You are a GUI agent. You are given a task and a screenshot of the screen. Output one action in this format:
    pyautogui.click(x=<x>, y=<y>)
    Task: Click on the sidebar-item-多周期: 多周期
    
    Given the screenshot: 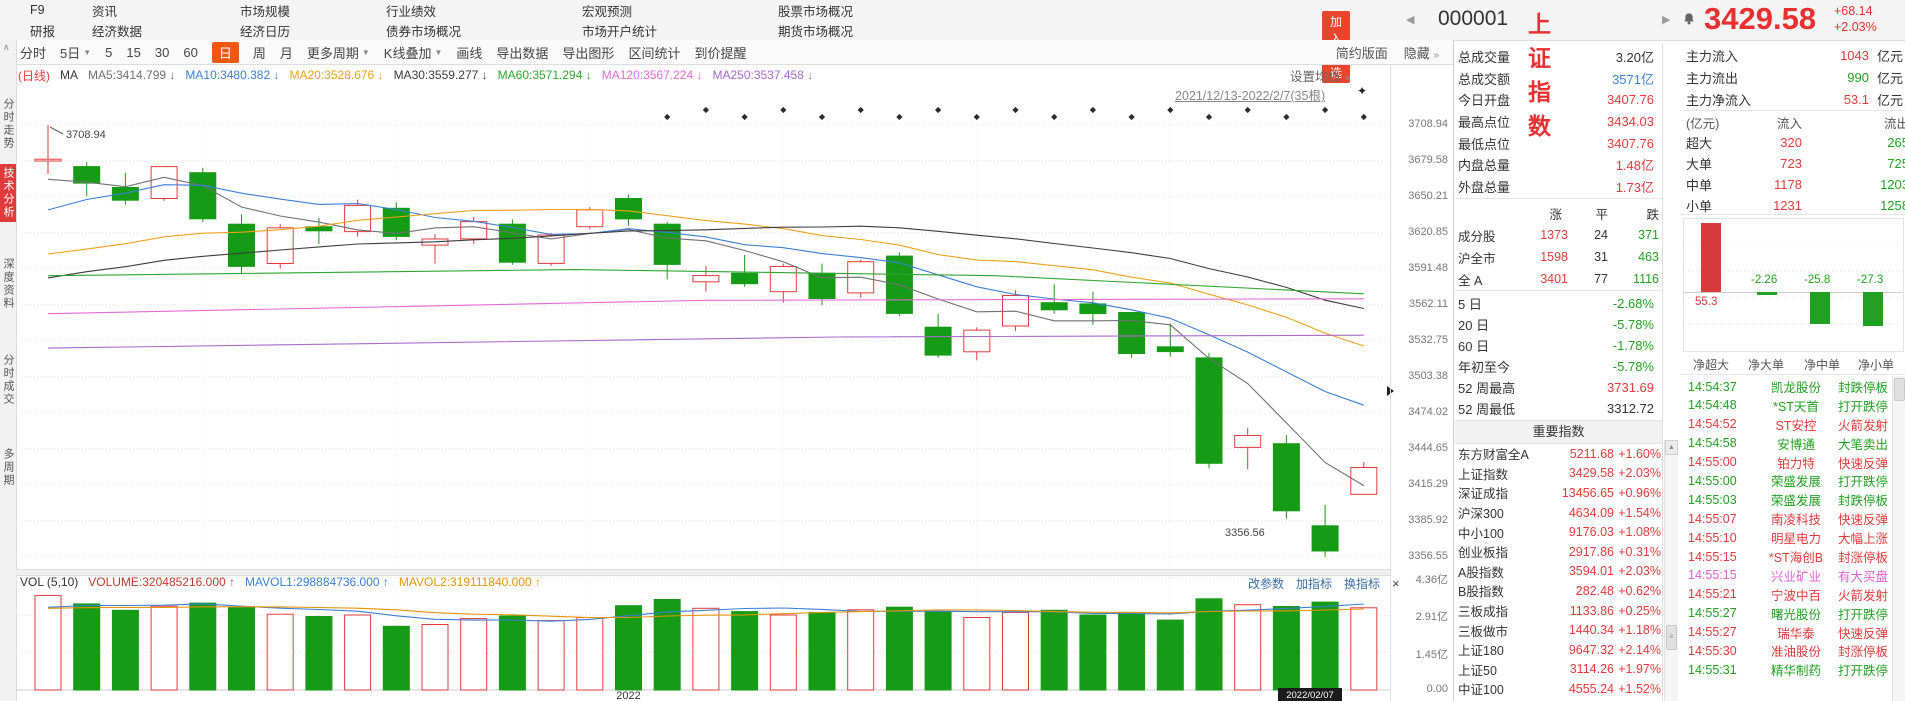 What is the action you would take?
    pyautogui.click(x=8, y=467)
    